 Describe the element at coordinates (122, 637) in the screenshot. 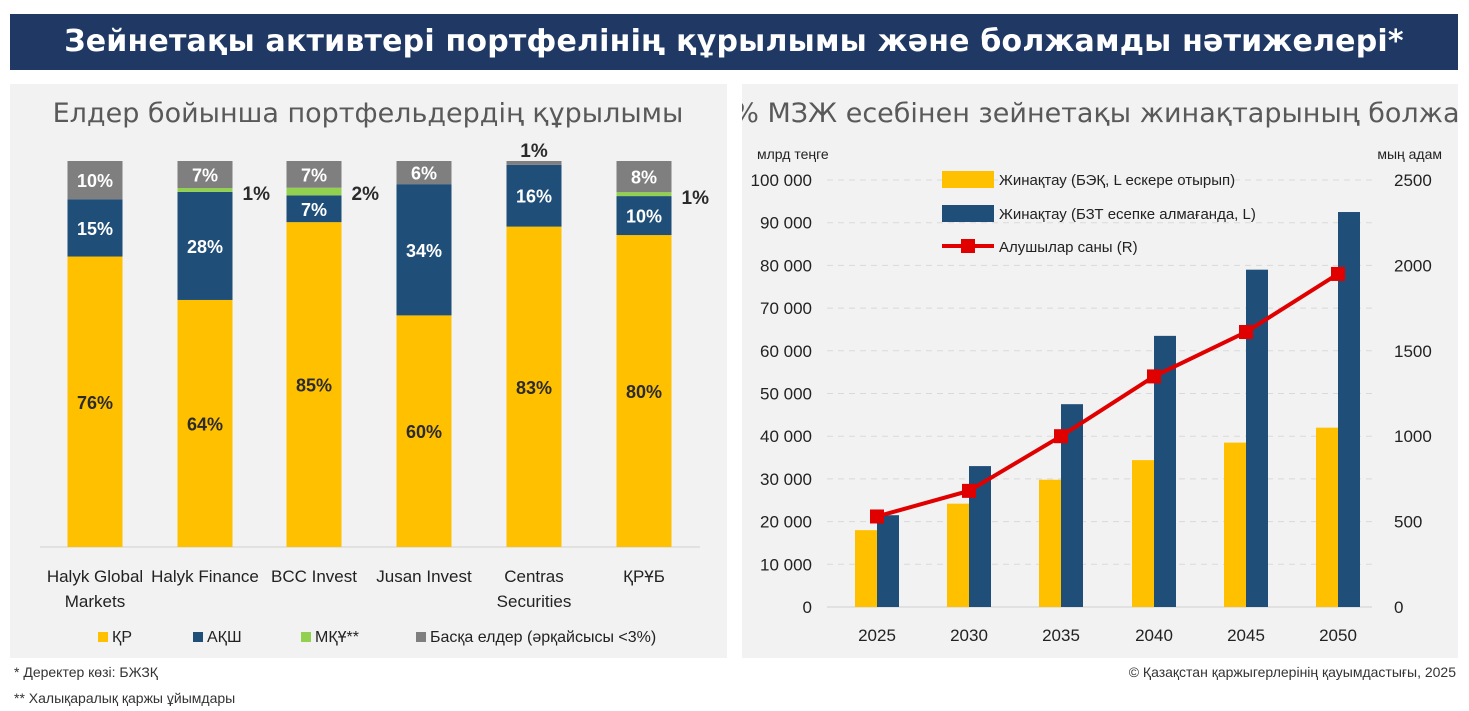

I see `legend-label: ҚР` at that location.